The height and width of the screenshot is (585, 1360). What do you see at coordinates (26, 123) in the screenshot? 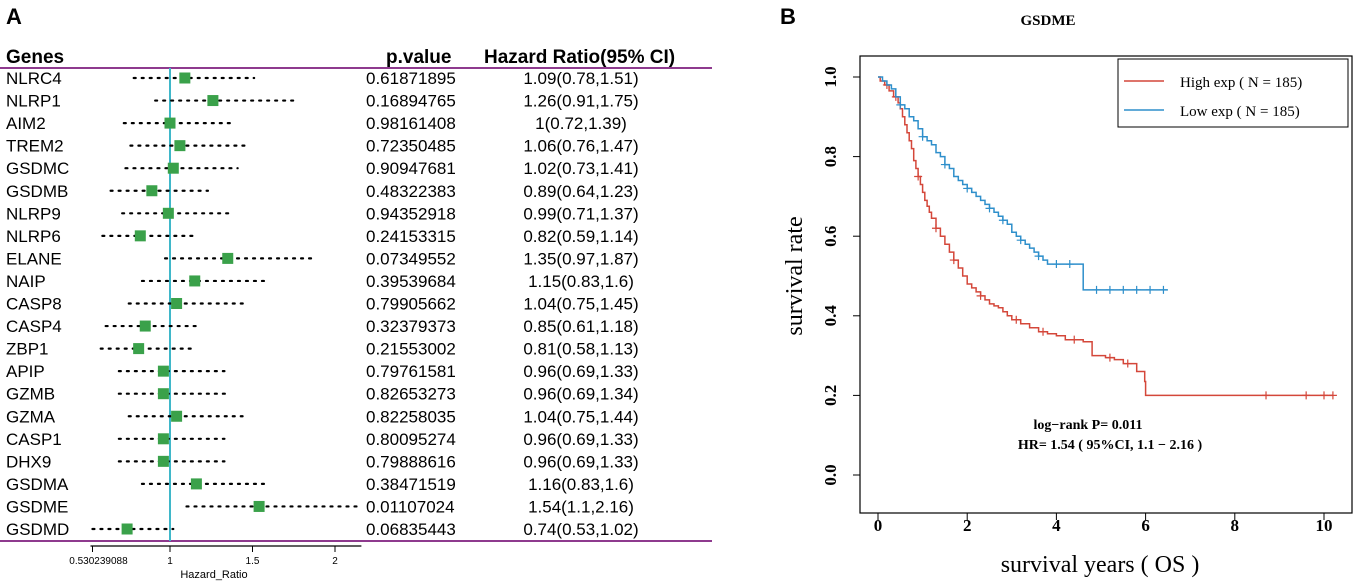
I see `gene-label: AIM2` at bounding box center [26, 123].